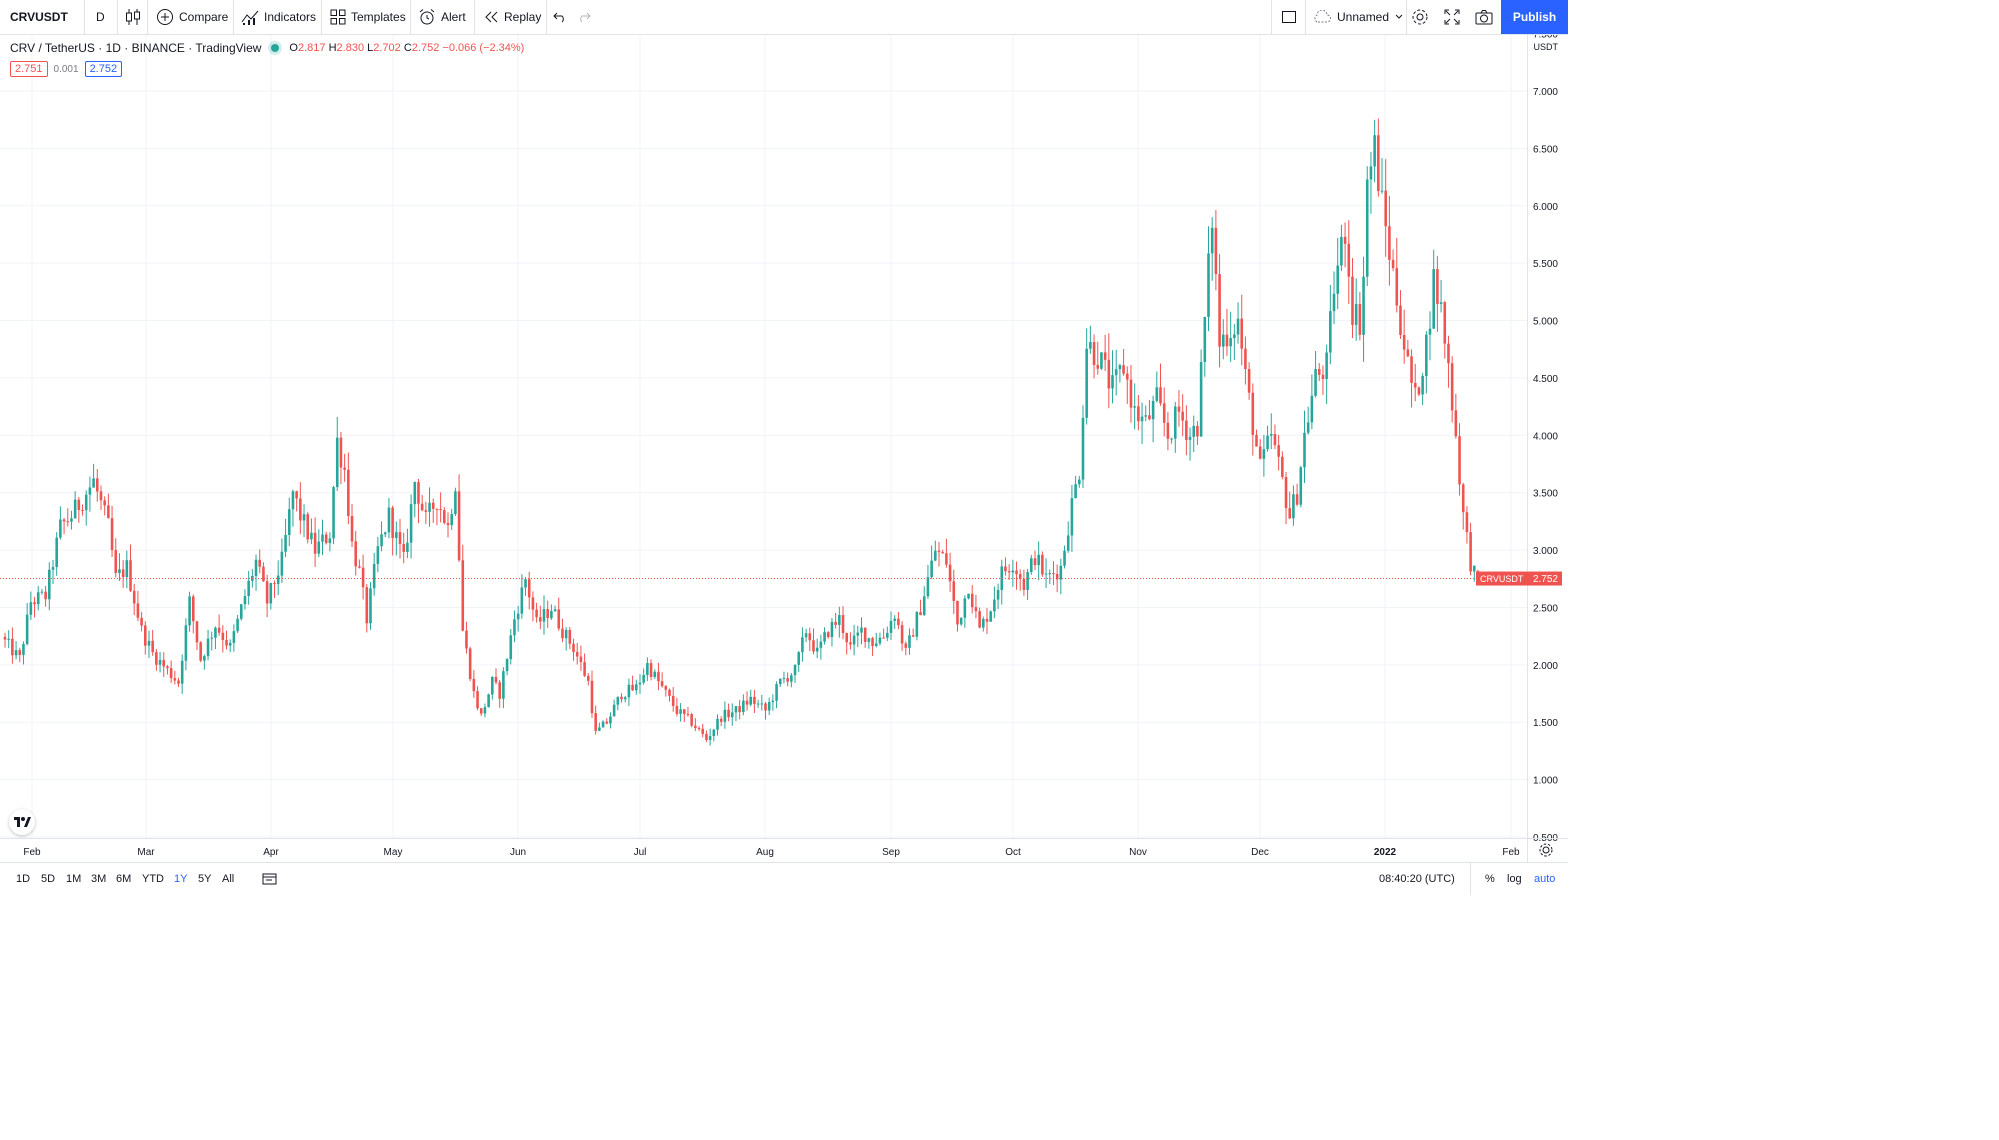  What do you see at coordinates (270, 879) in the screenshot?
I see `date-range-button` at bounding box center [270, 879].